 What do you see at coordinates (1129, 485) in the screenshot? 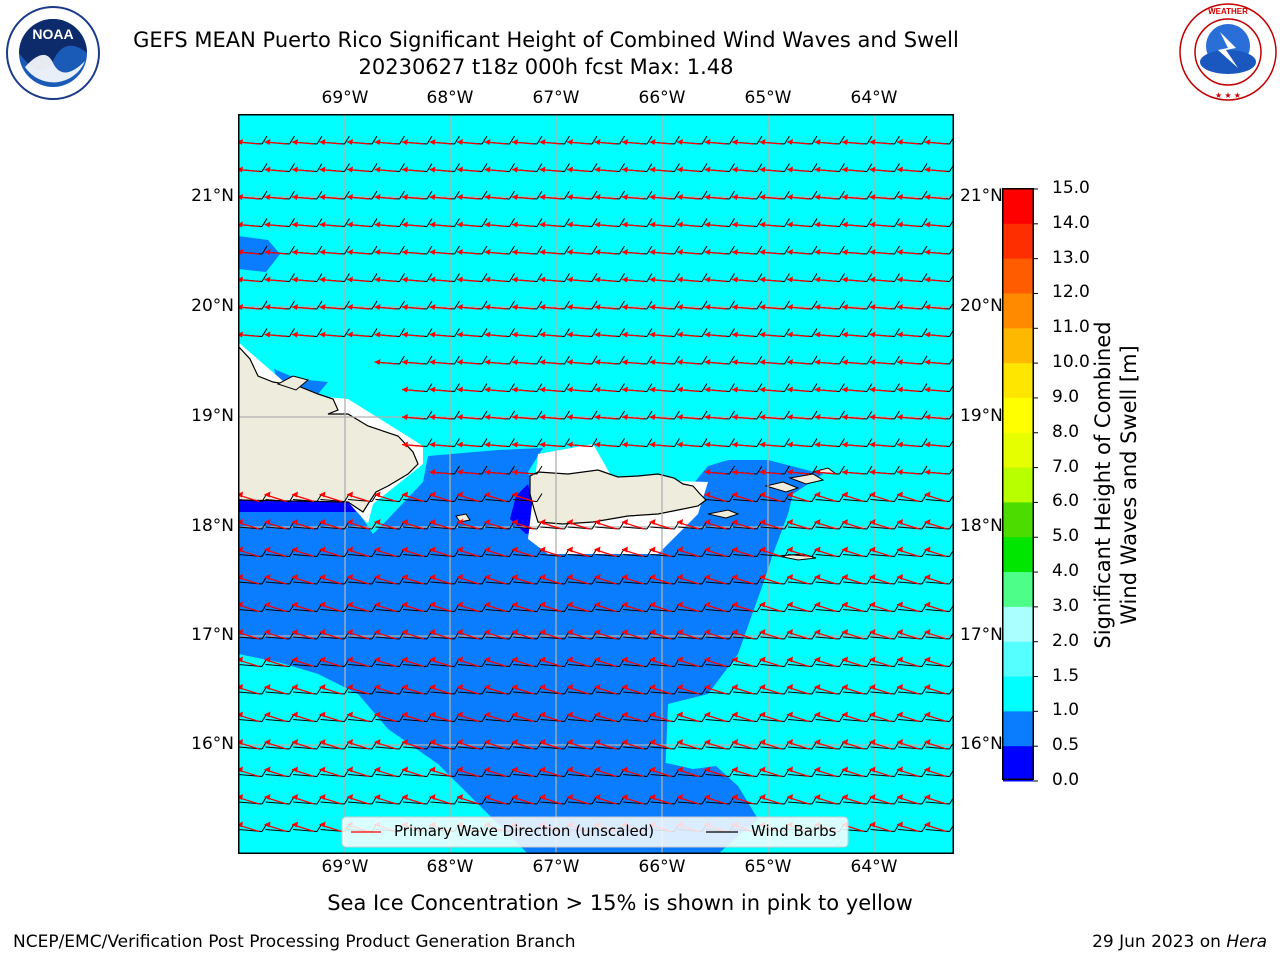
I see `colorbar-label-line2: Wind Waves and Swell [m]` at bounding box center [1129, 485].